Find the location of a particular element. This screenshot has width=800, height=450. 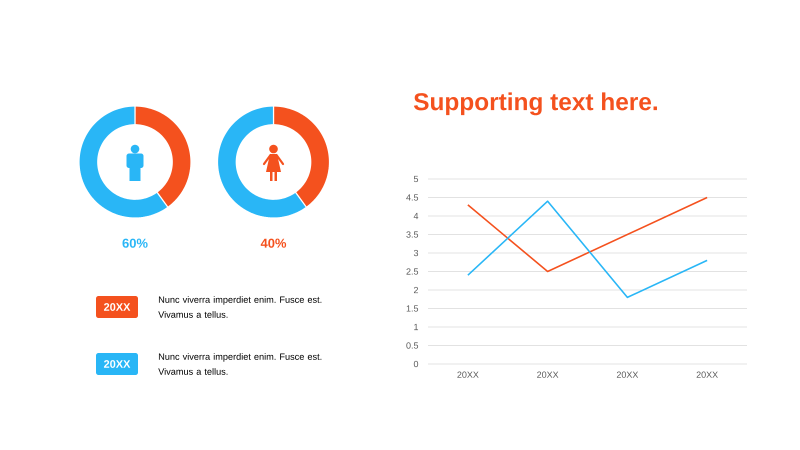

y-tick-label: 4 is located at coordinates (416, 216).